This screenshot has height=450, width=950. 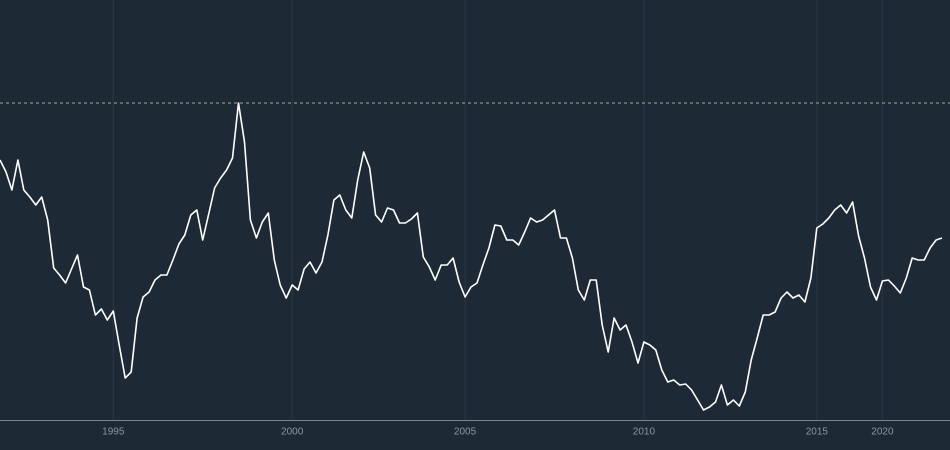 What do you see at coordinates (882, 432) in the screenshot?
I see `x-tick-label: 2020` at bounding box center [882, 432].